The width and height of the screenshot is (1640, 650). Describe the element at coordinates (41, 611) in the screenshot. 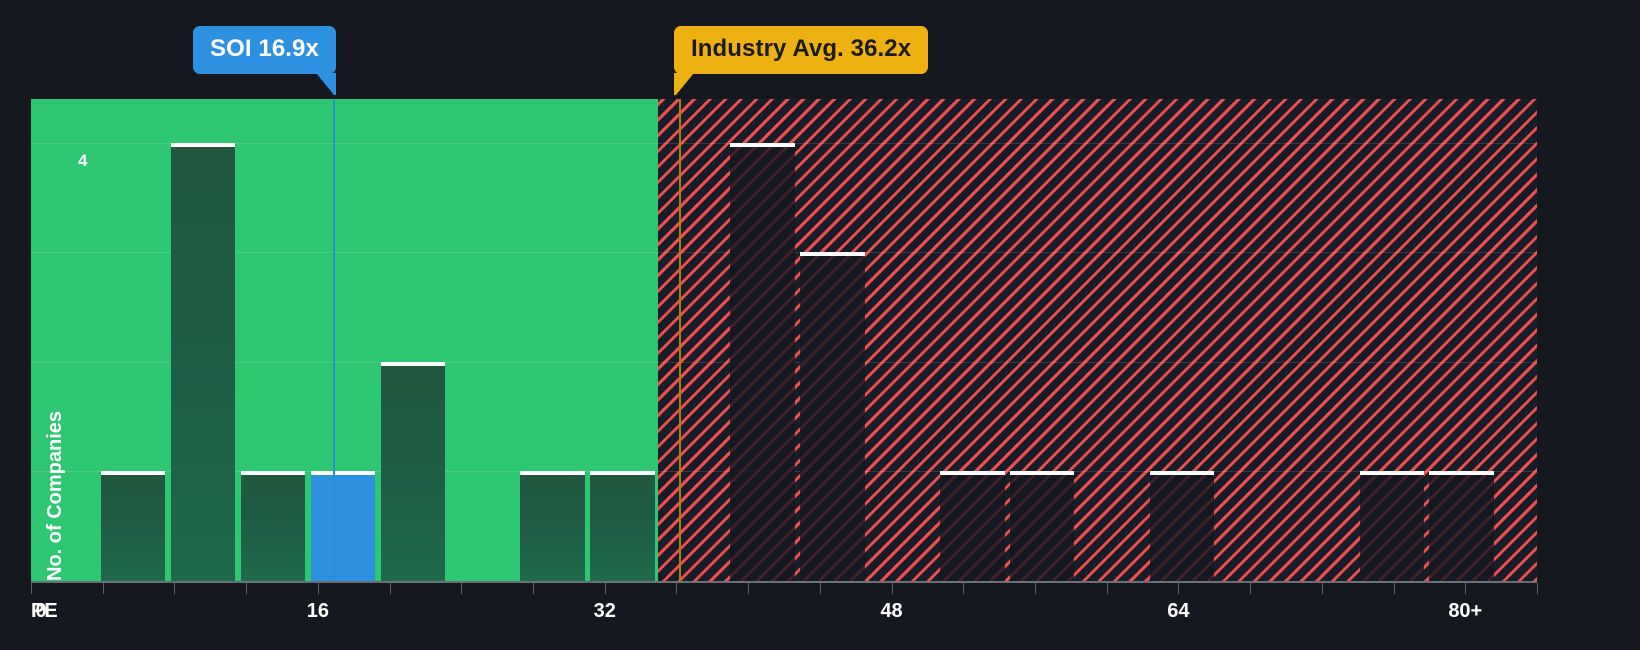

I see `x-tick-label: 0` at that location.